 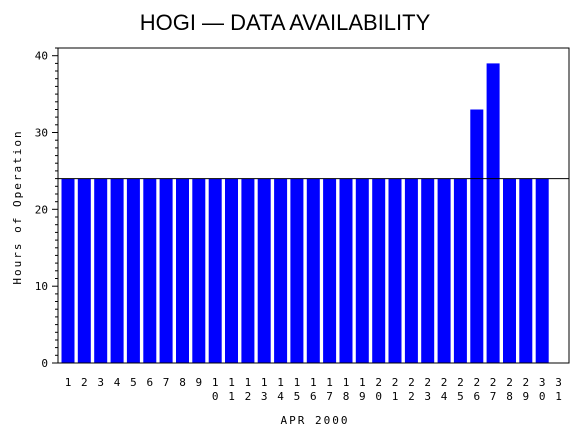 What do you see at coordinates (285, 22) in the screenshot?
I see `chart-title: HOGI — DATA AVAILABILITY` at bounding box center [285, 22].